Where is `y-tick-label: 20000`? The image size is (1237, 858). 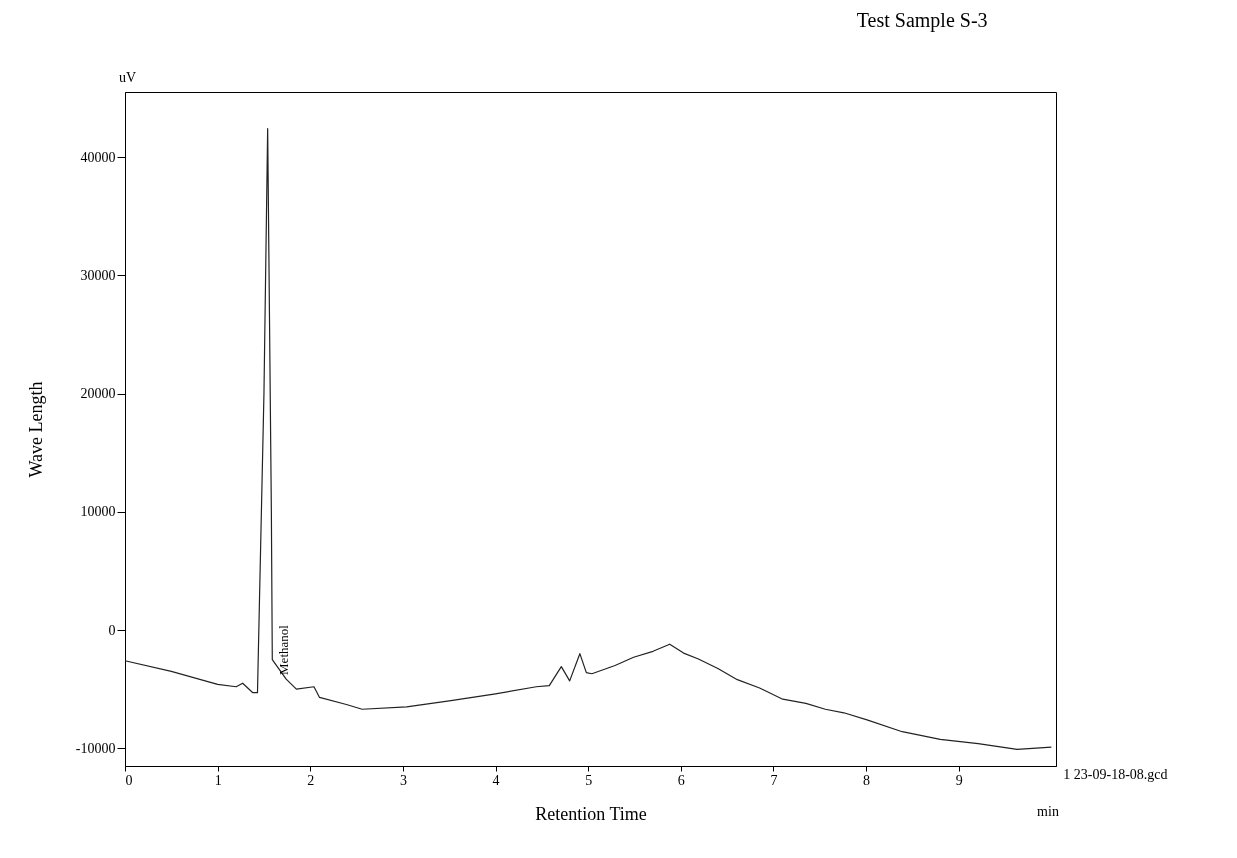 y-tick-label: 20000 is located at coordinates (98, 394).